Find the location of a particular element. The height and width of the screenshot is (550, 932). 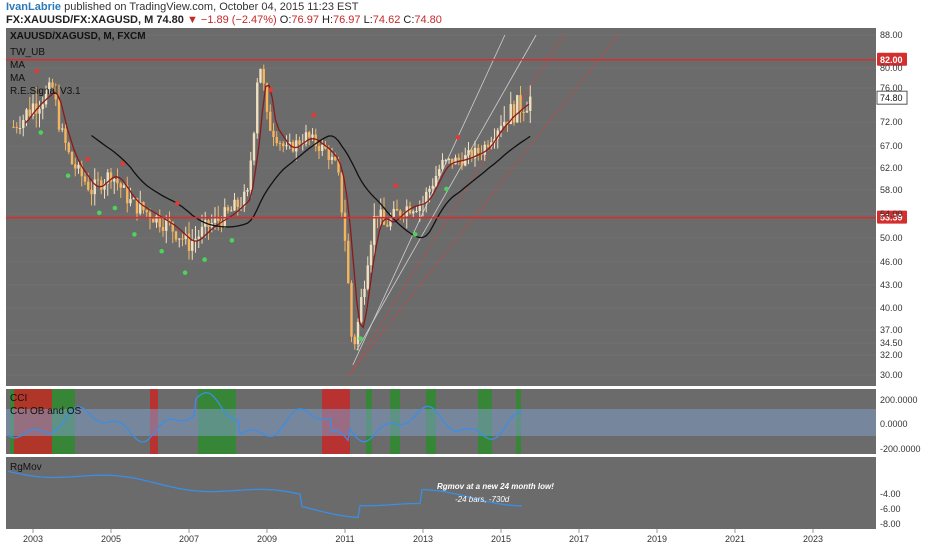

cci-tick-label: 0.0000 is located at coordinates (894, 424).